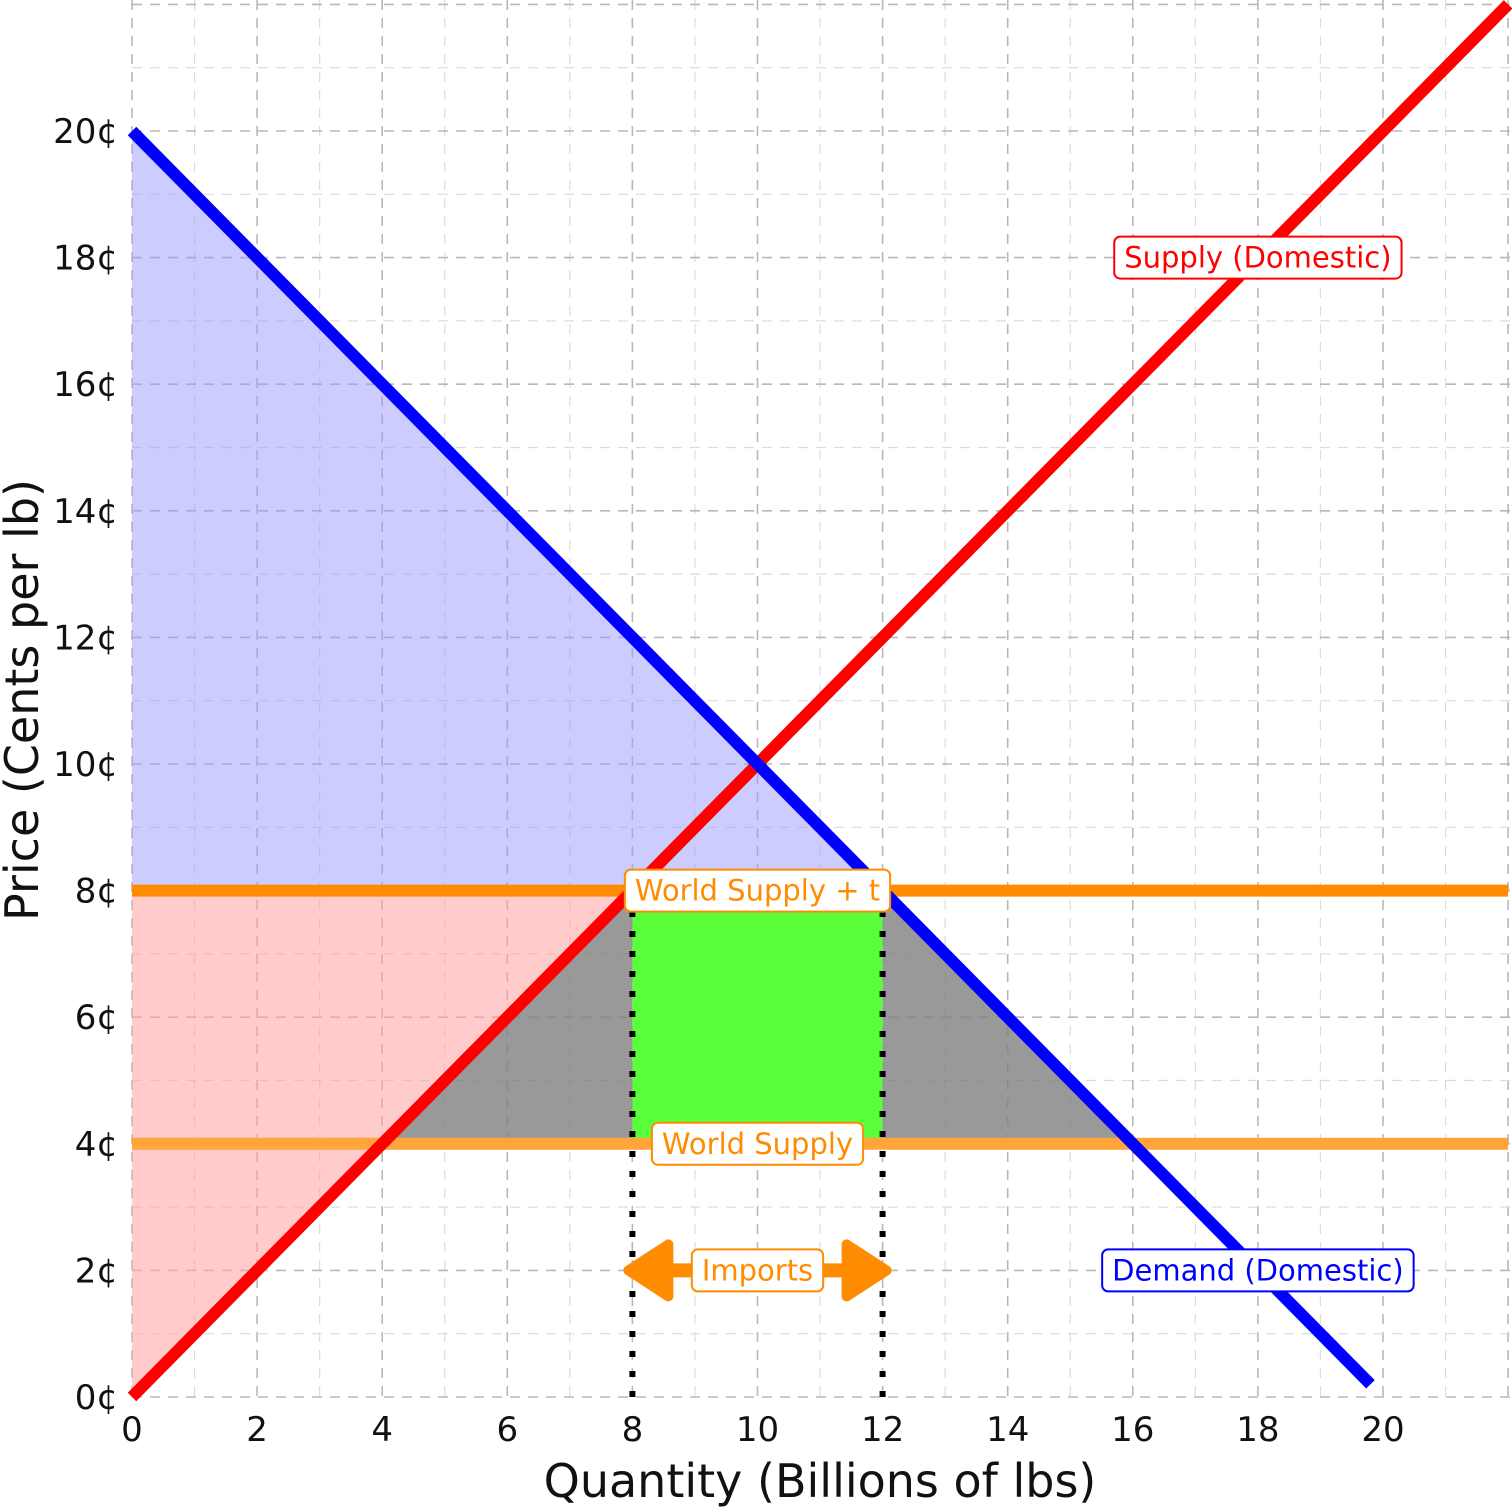 The width and height of the screenshot is (1512, 1512). I want to click on y-tick-label: 10¢, so click(85, 765).